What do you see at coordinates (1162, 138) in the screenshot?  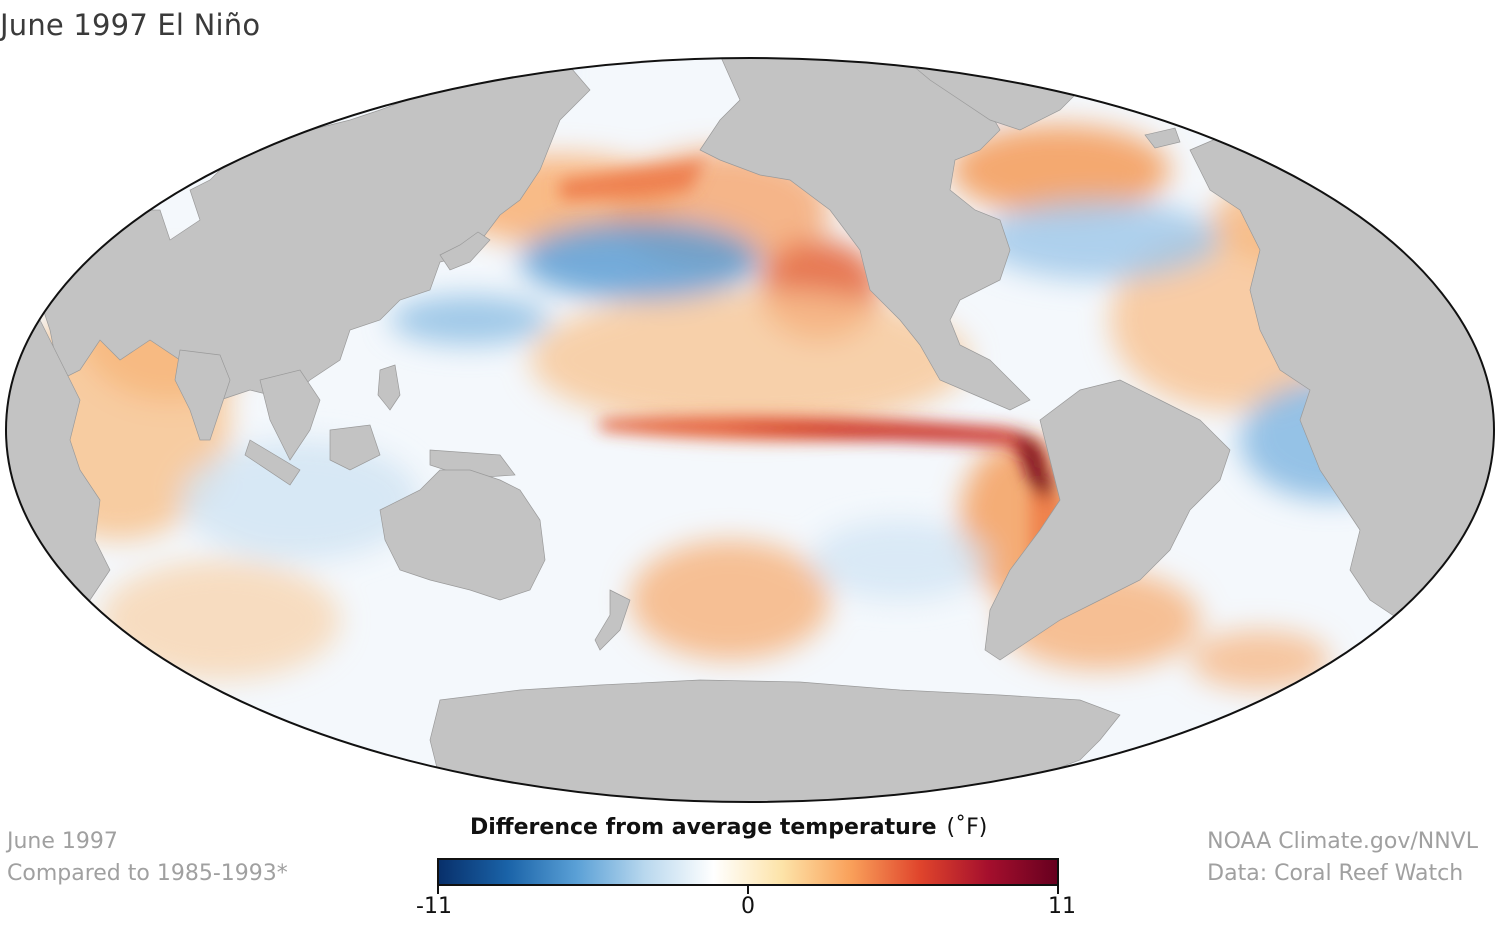 I see `land-iceland` at bounding box center [1162, 138].